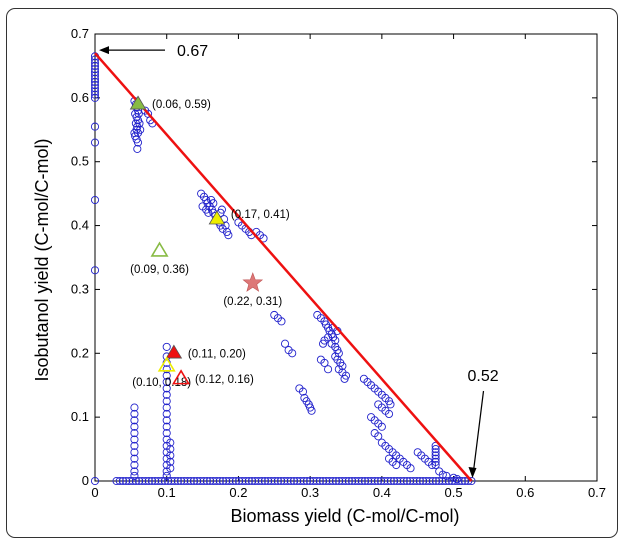 The height and width of the screenshot is (538, 625). What do you see at coordinates (80, 352) in the screenshot?
I see `y-tick-label: 0.2` at bounding box center [80, 352].